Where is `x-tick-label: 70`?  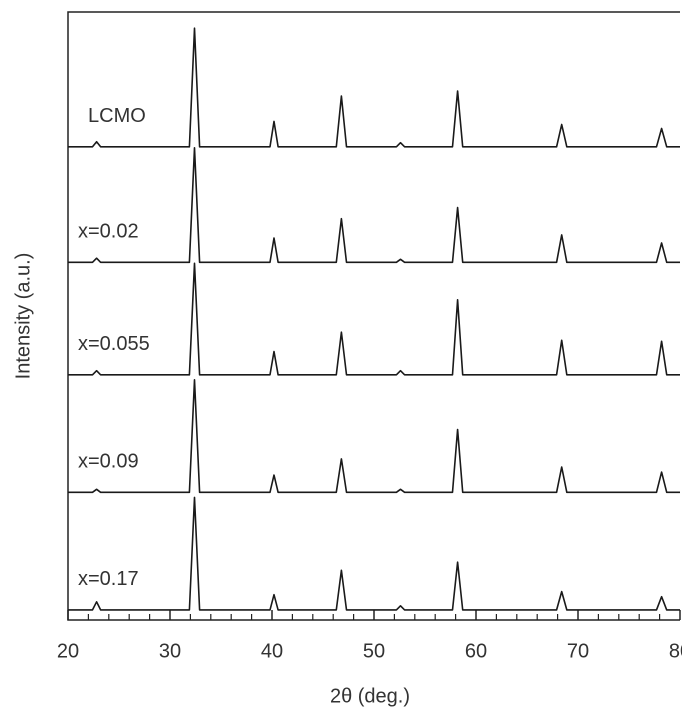
x-tick-label: 70 is located at coordinates (578, 651).